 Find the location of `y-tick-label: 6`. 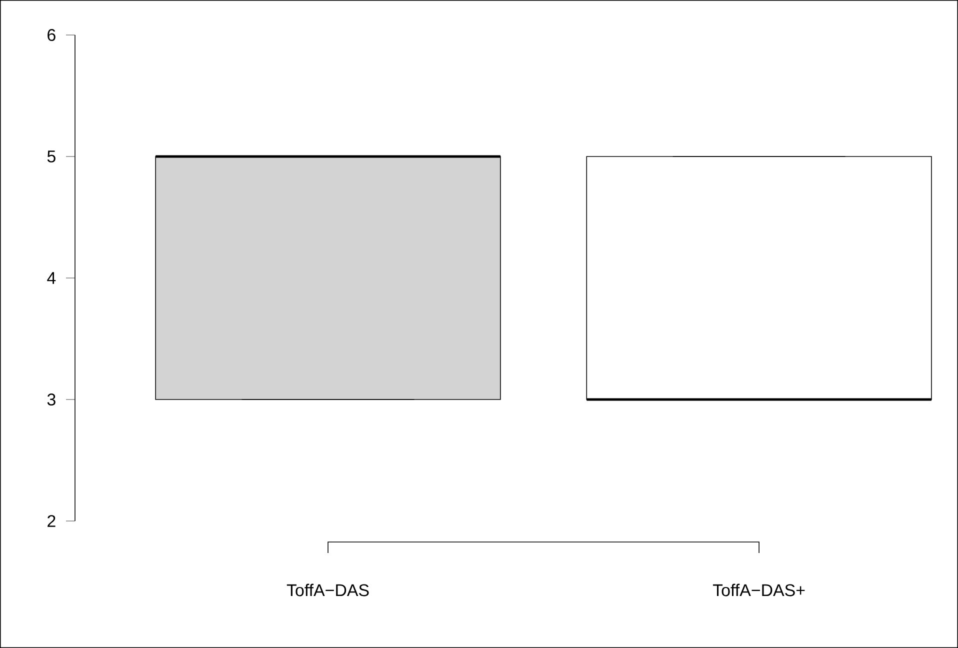

y-tick-label: 6 is located at coordinates (52, 35).